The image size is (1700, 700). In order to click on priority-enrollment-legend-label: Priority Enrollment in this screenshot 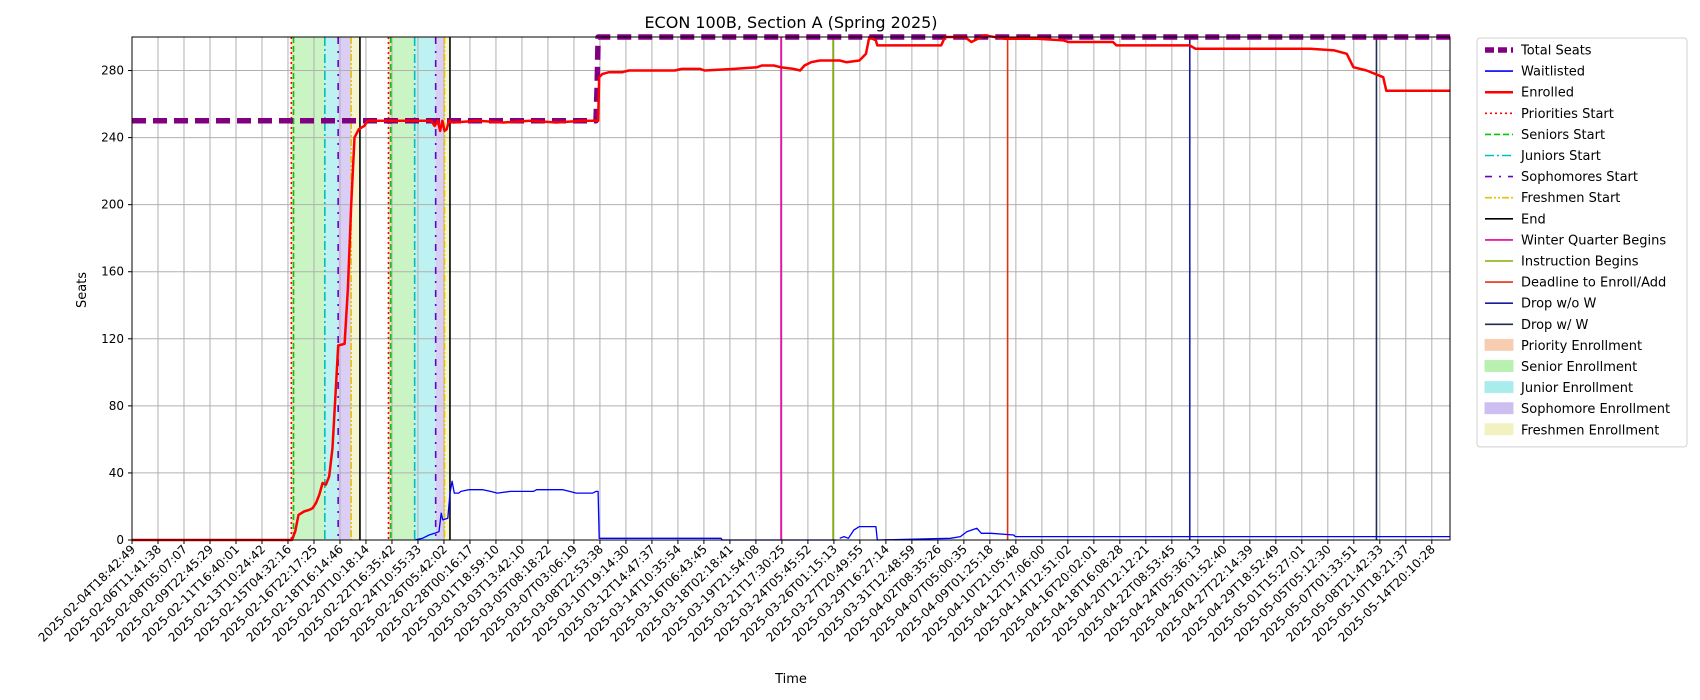, I will do `click(1581, 346)`.